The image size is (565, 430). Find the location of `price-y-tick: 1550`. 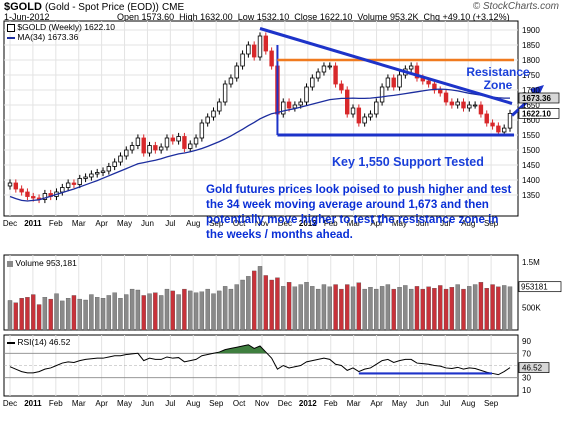

price-y-tick: 1550 is located at coordinates (531, 135).